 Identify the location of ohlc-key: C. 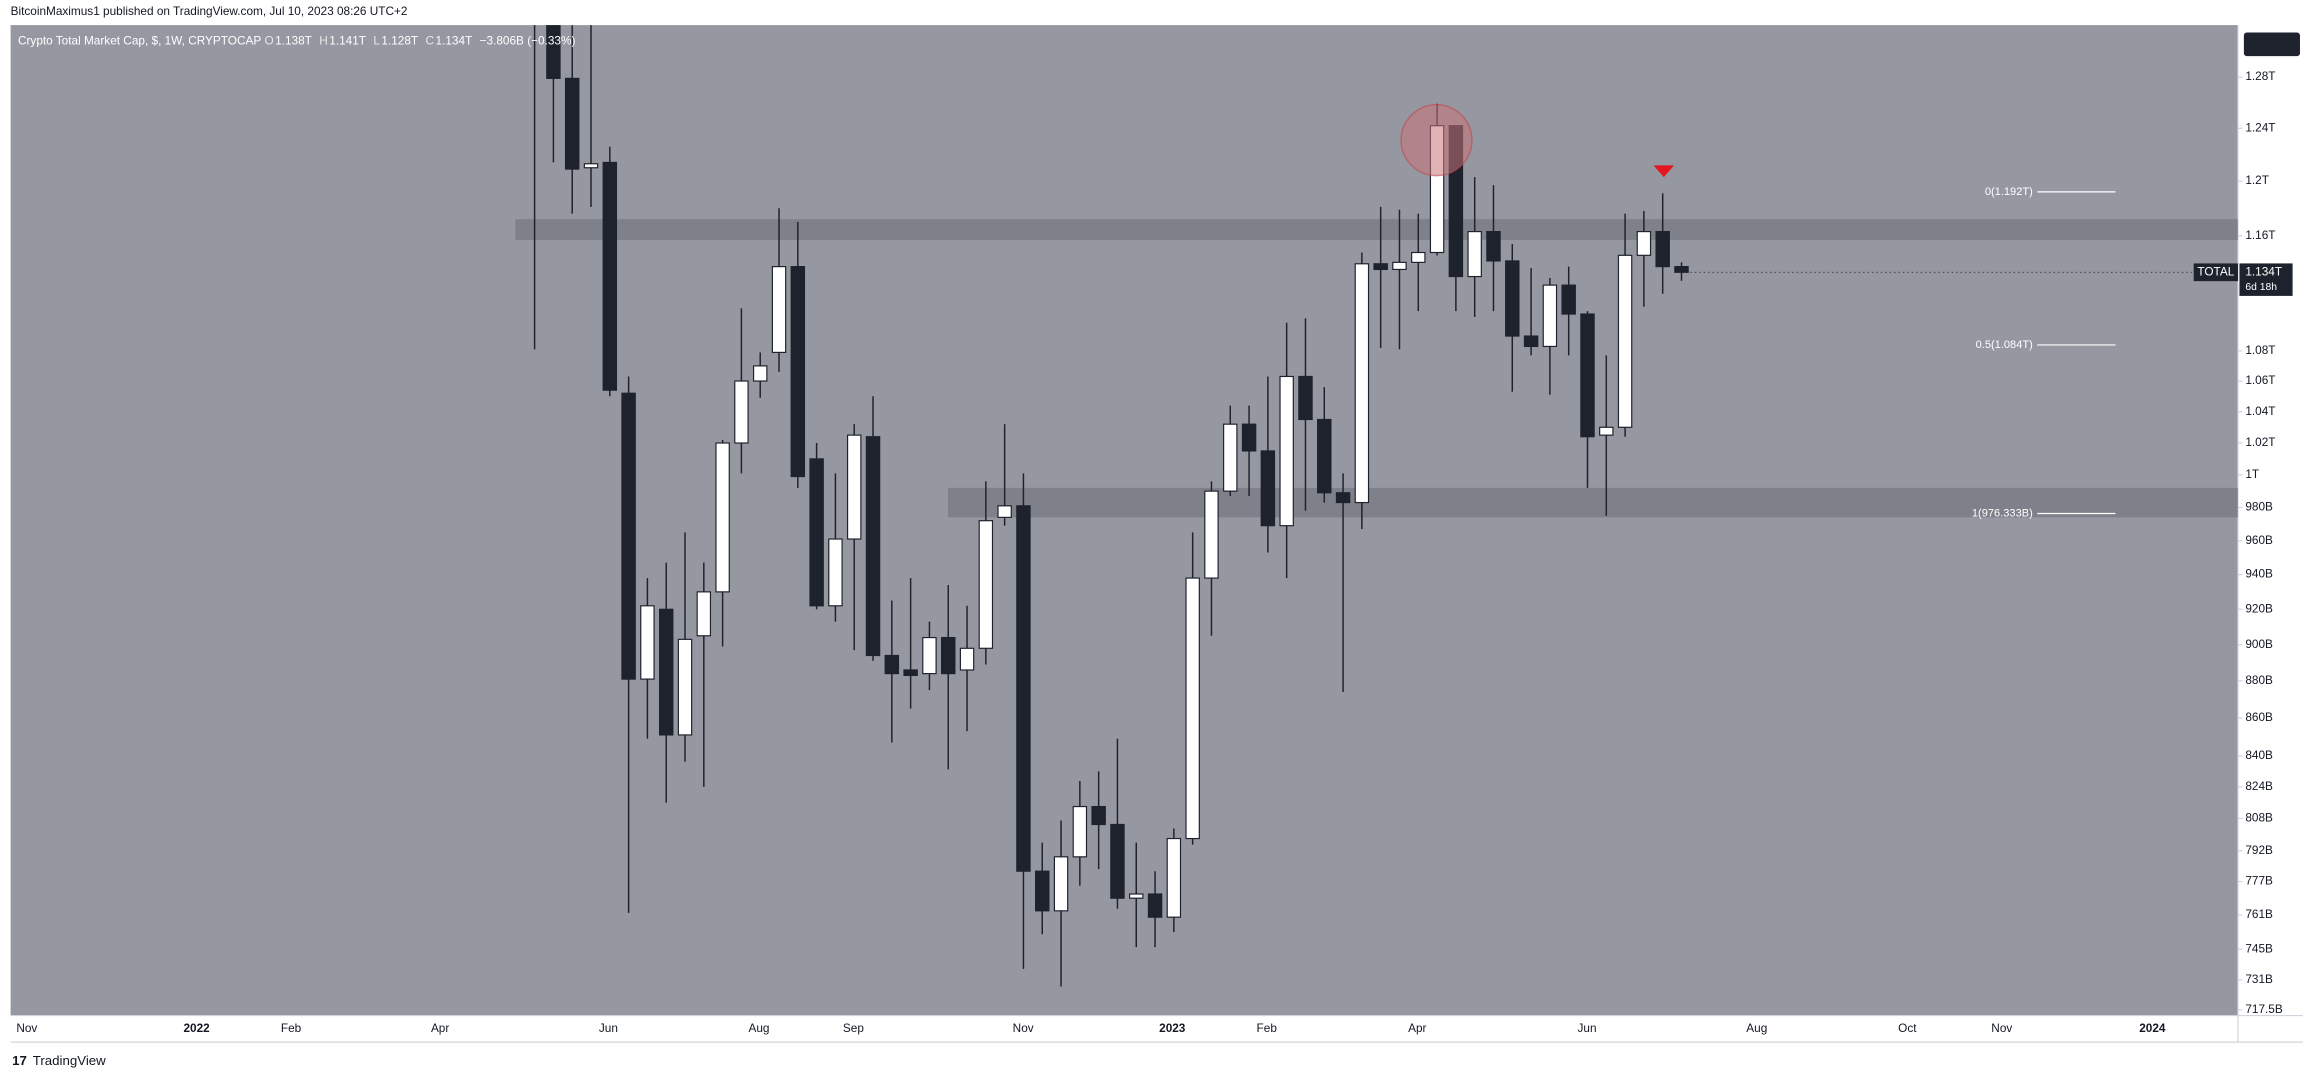
(430, 40).